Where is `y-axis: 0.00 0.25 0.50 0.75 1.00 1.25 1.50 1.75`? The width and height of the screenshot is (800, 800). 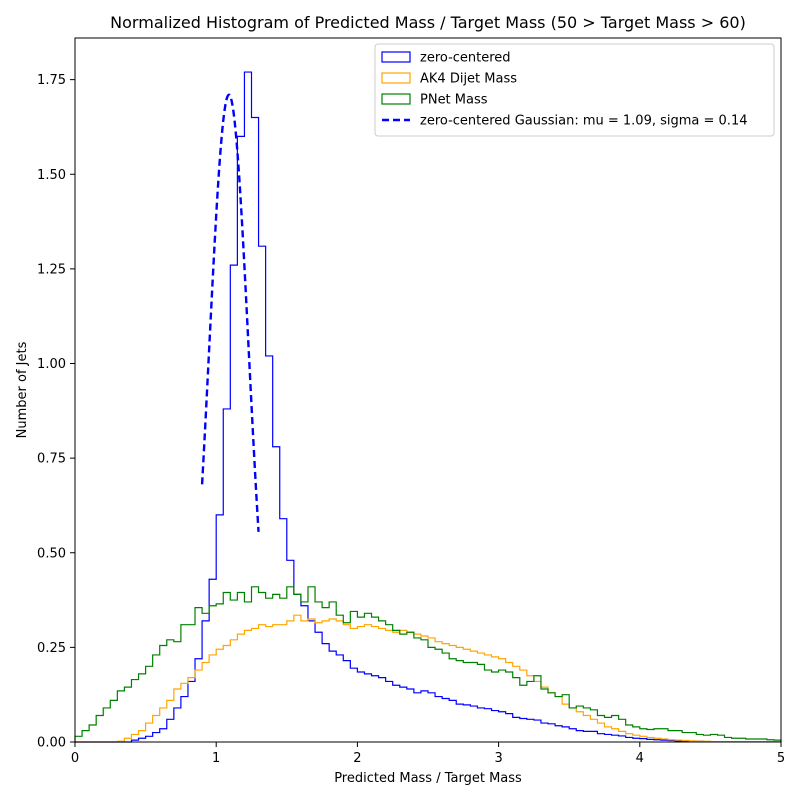
y-axis: 0.00 0.25 0.50 0.75 1.00 1.25 1.50 1.75 is located at coordinates (56, 412).